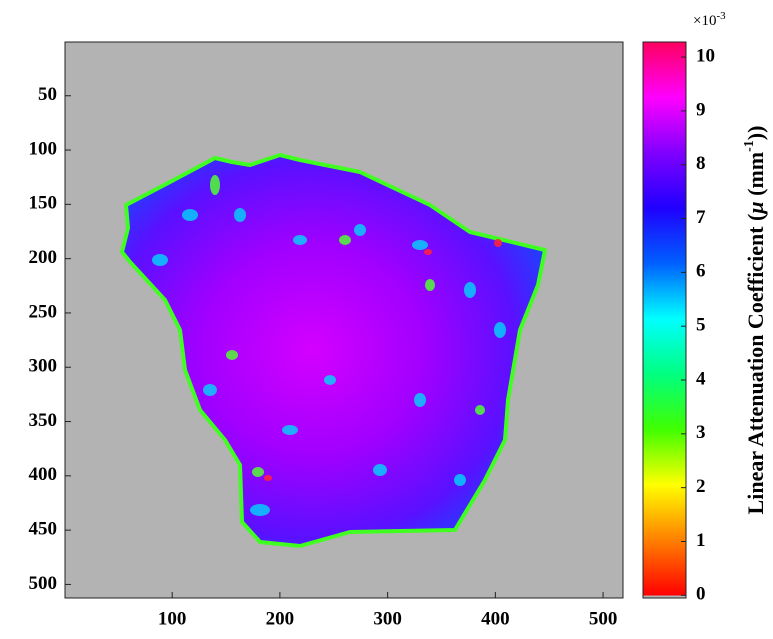  What do you see at coordinates (43, 257) in the screenshot?
I see `y-tick-label: 200` at bounding box center [43, 257].